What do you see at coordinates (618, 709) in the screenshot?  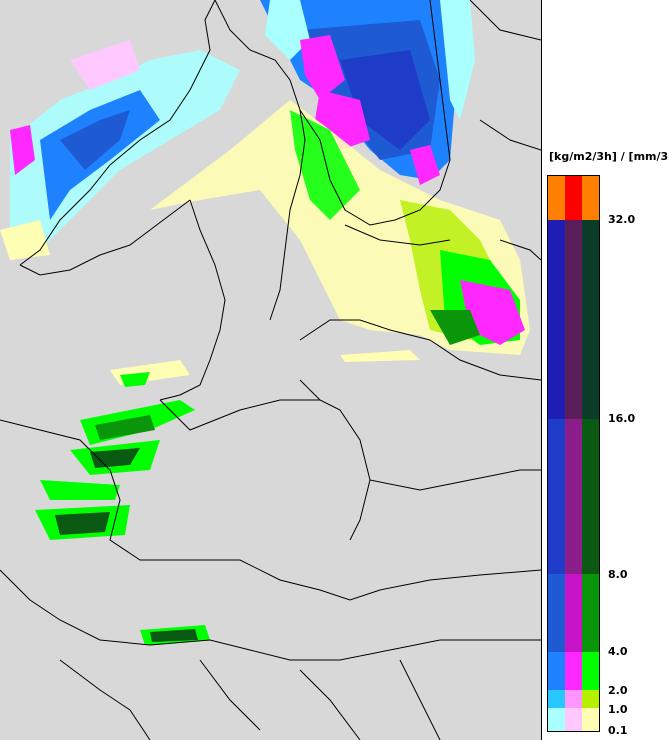 I see `legend-tick-label: 1.0` at bounding box center [618, 709].